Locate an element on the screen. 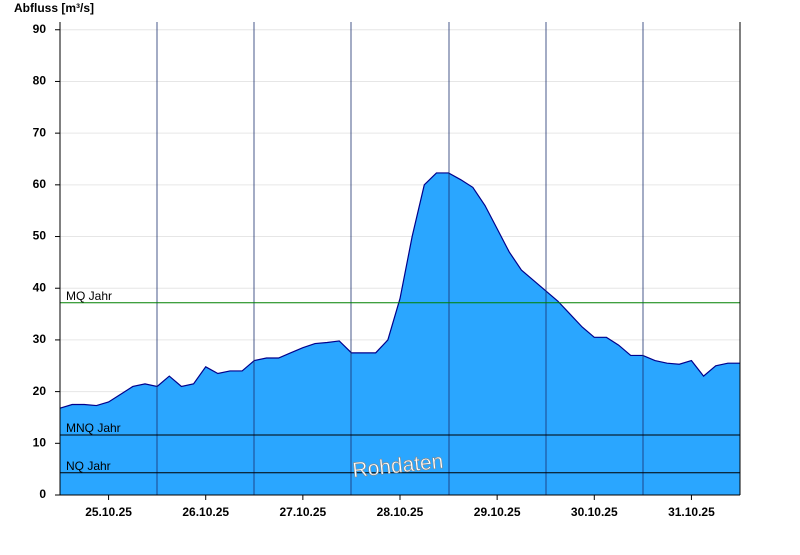 This screenshot has width=800, height=555. y-tick-label: 80 is located at coordinates (40, 81).